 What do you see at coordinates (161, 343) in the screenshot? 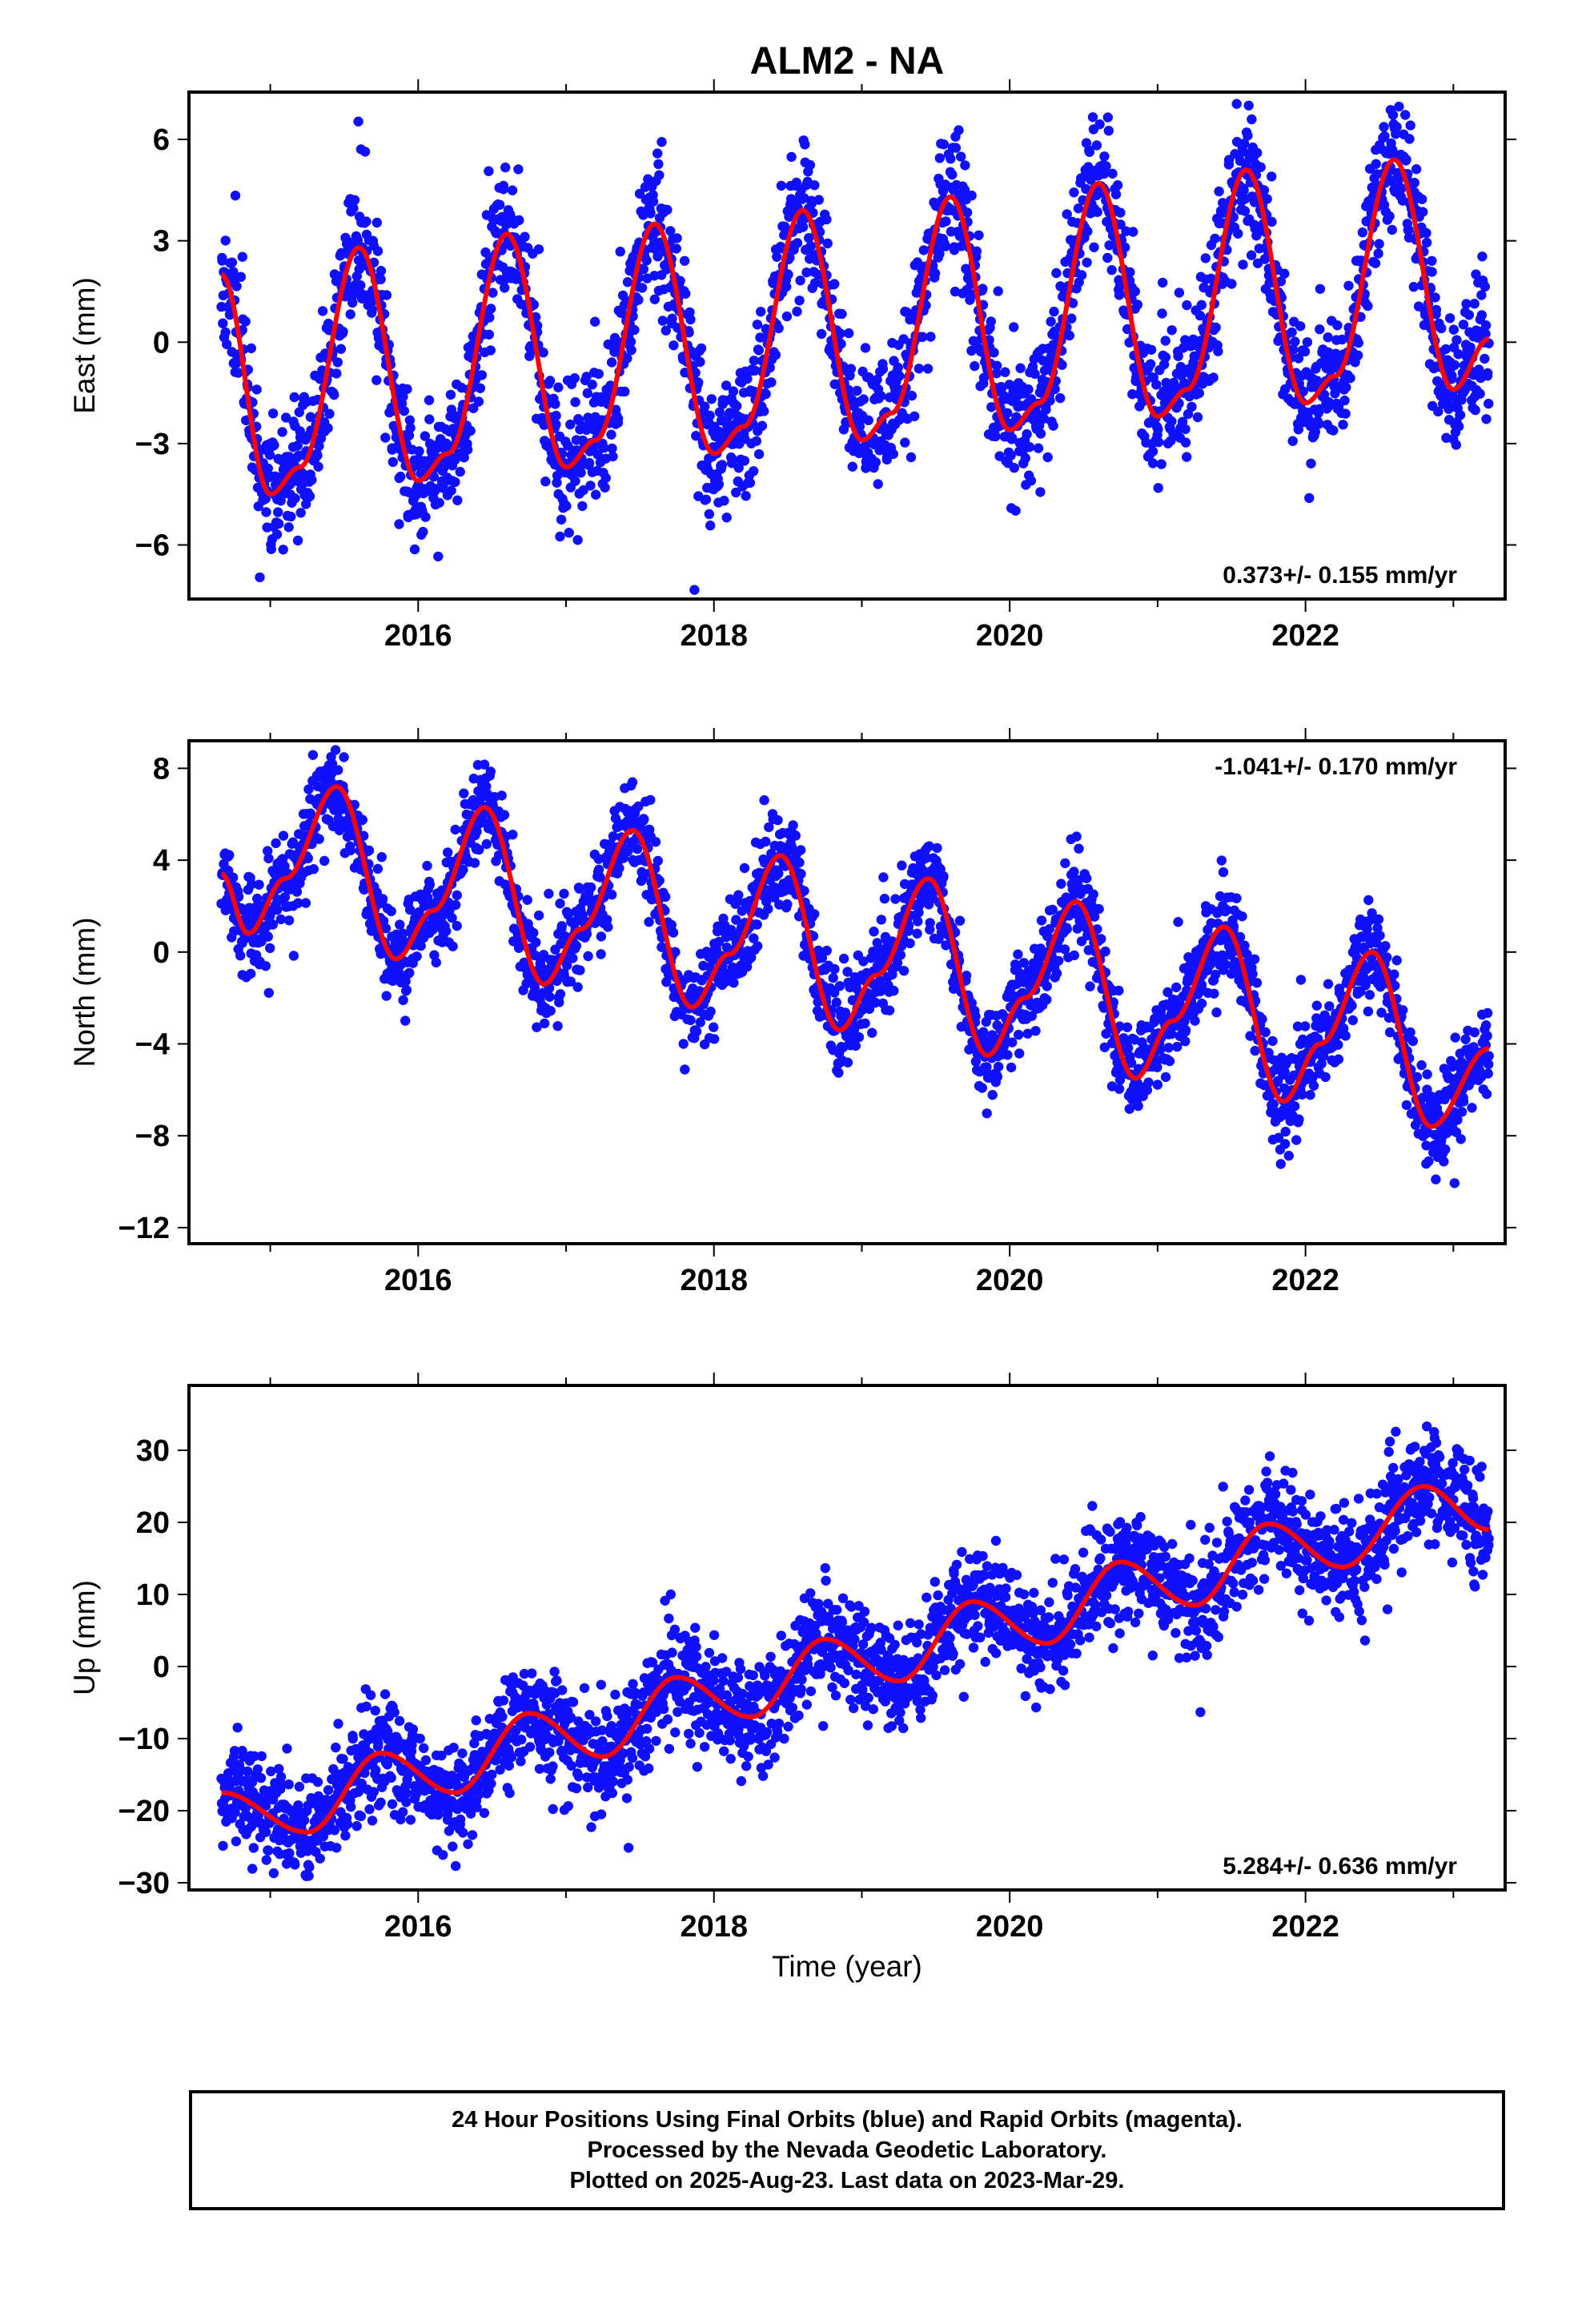
I see `y-tick-label: 0` at bounding box center [161, 343].